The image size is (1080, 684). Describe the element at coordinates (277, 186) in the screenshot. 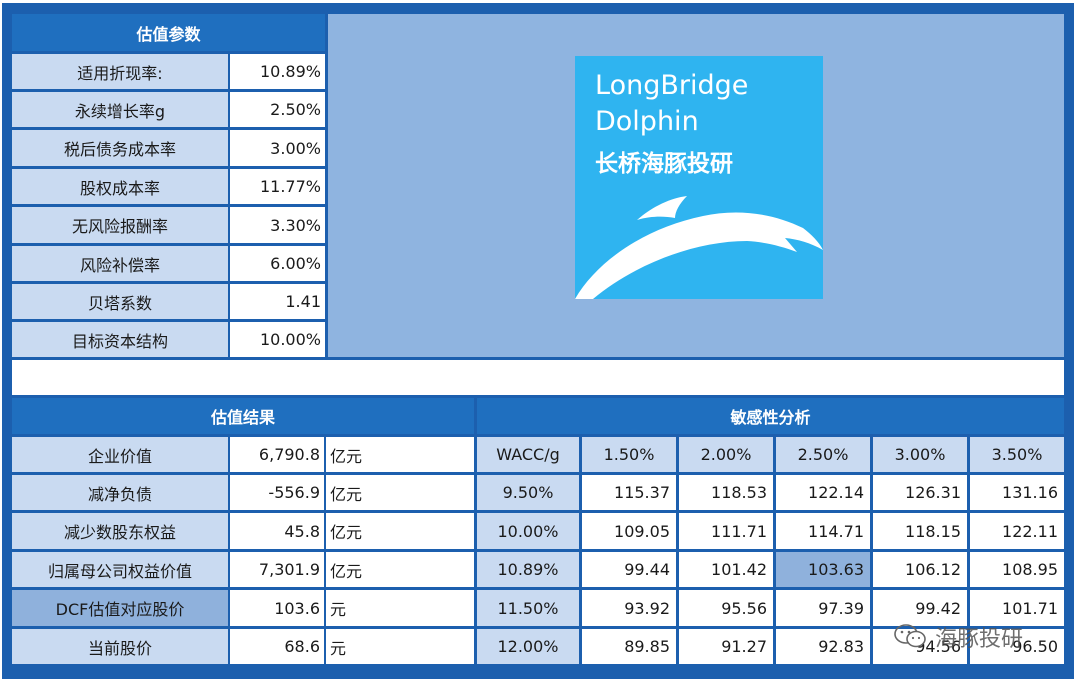

I see `param-value: 11.77%` at that location.